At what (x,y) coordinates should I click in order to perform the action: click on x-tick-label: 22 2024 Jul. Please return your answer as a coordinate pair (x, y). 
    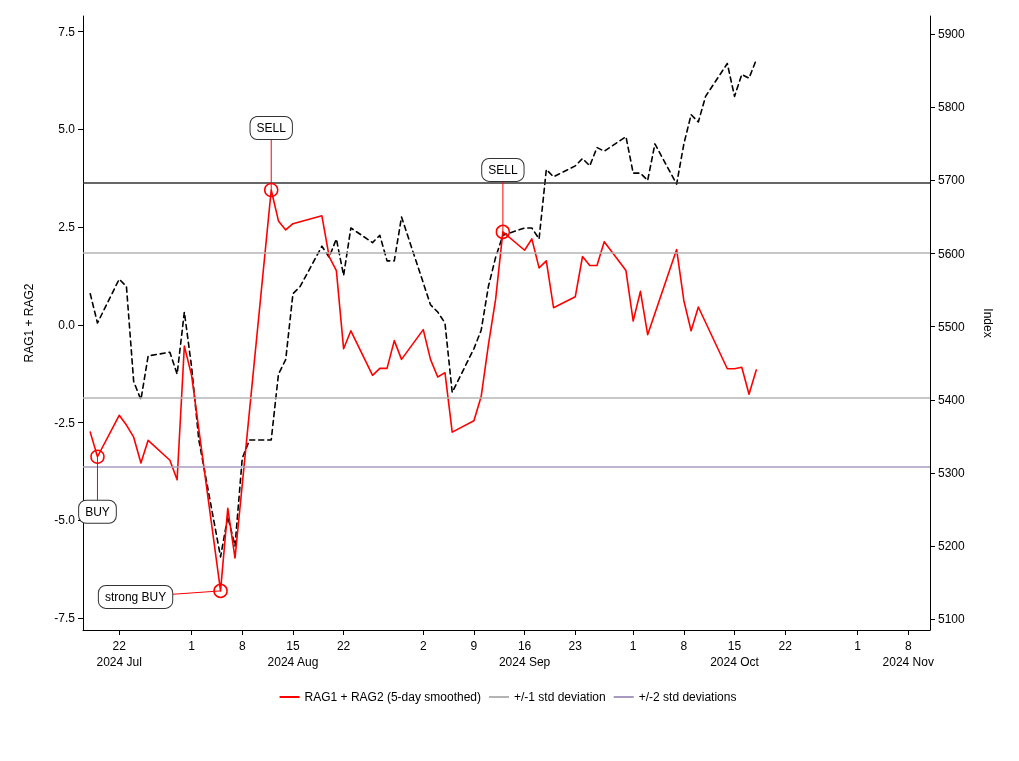
    Looking at the image, I should click on (119, 654).